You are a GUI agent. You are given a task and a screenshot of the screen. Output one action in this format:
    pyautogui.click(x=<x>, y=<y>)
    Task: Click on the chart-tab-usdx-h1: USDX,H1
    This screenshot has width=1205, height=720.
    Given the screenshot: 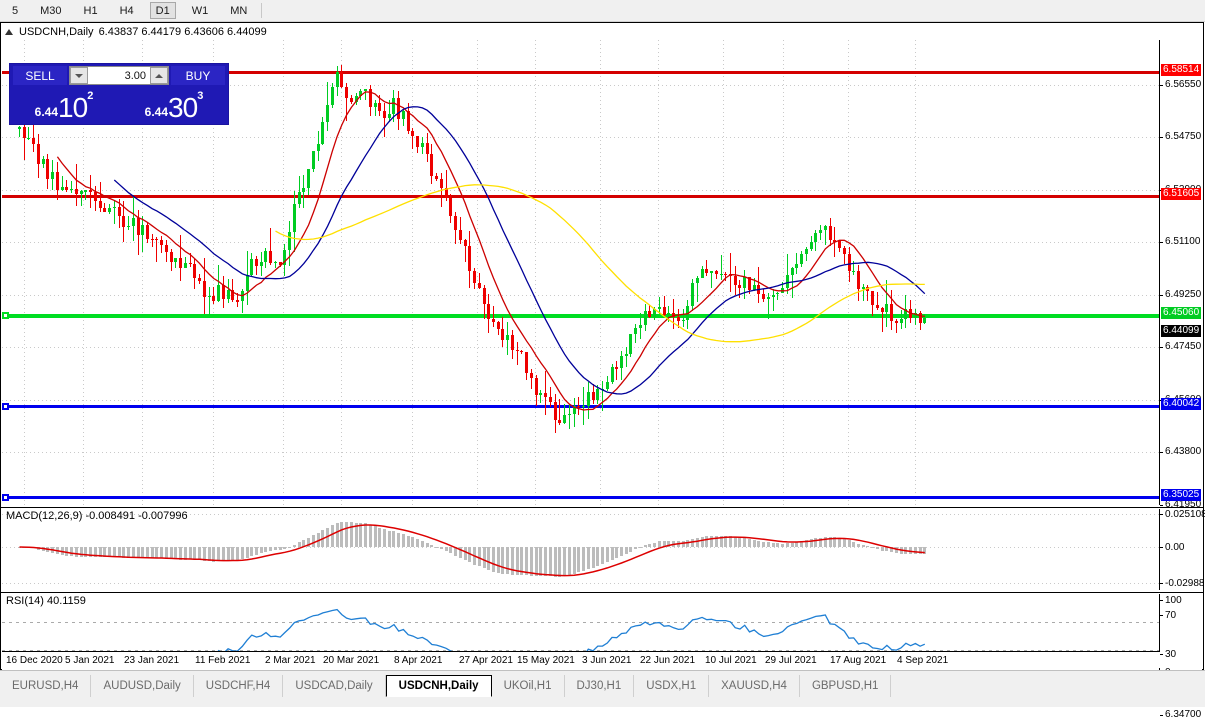 What is the action you would take?
    pyautogui.click(x=672, y=686)
    